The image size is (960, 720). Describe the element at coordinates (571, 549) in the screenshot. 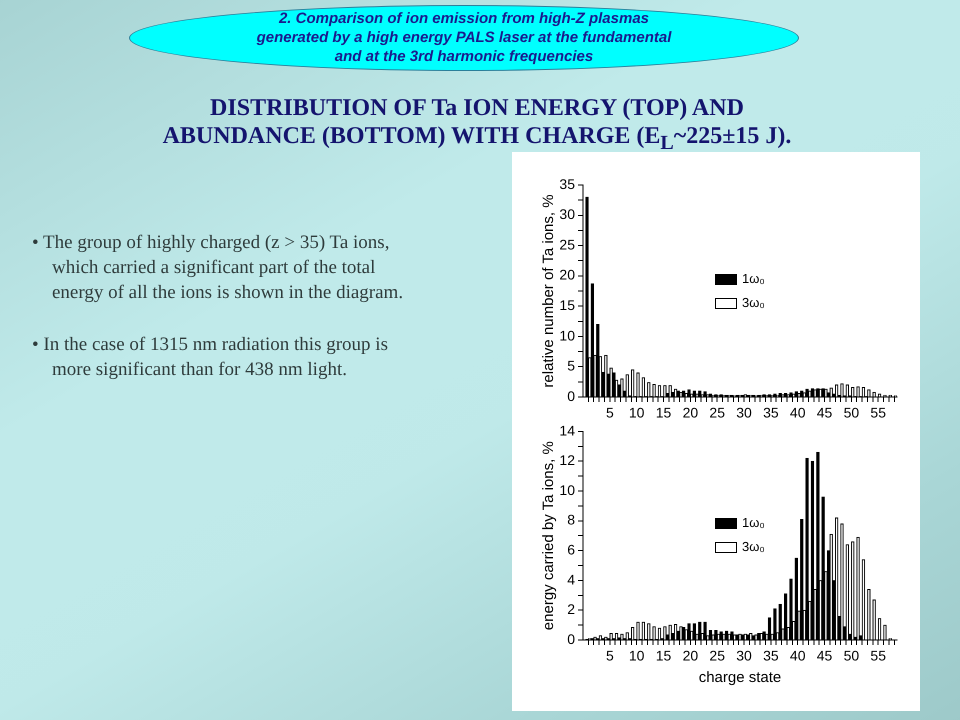

I see `y-tick-label: 6` at that location.